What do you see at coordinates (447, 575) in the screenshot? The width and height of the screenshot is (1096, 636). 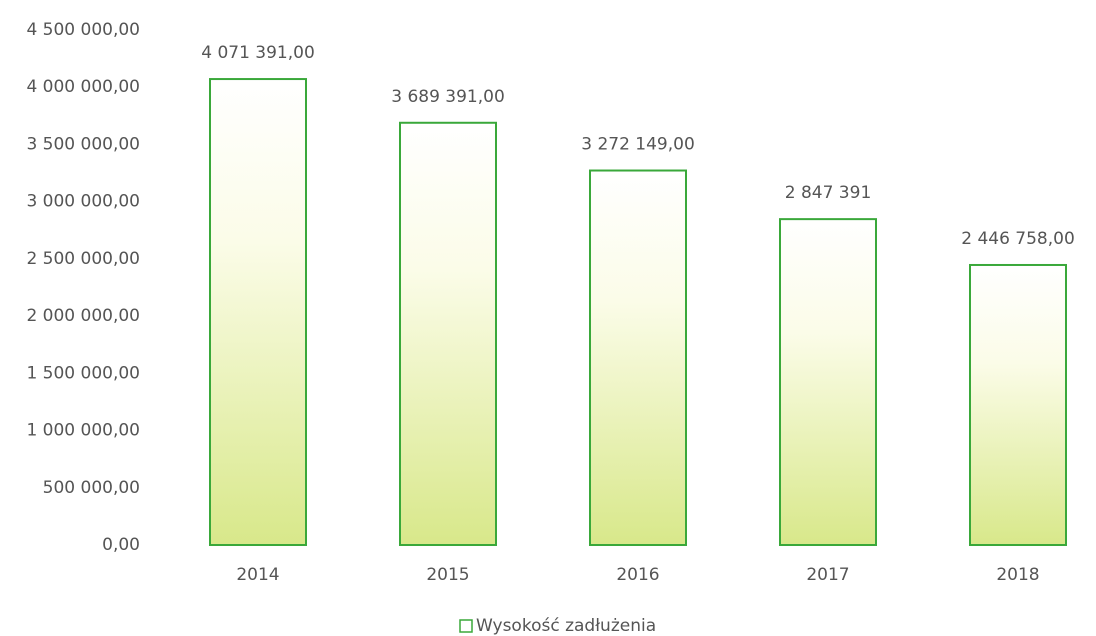 I see `x-tick-label: 2015` at bounding box center [447, 575].